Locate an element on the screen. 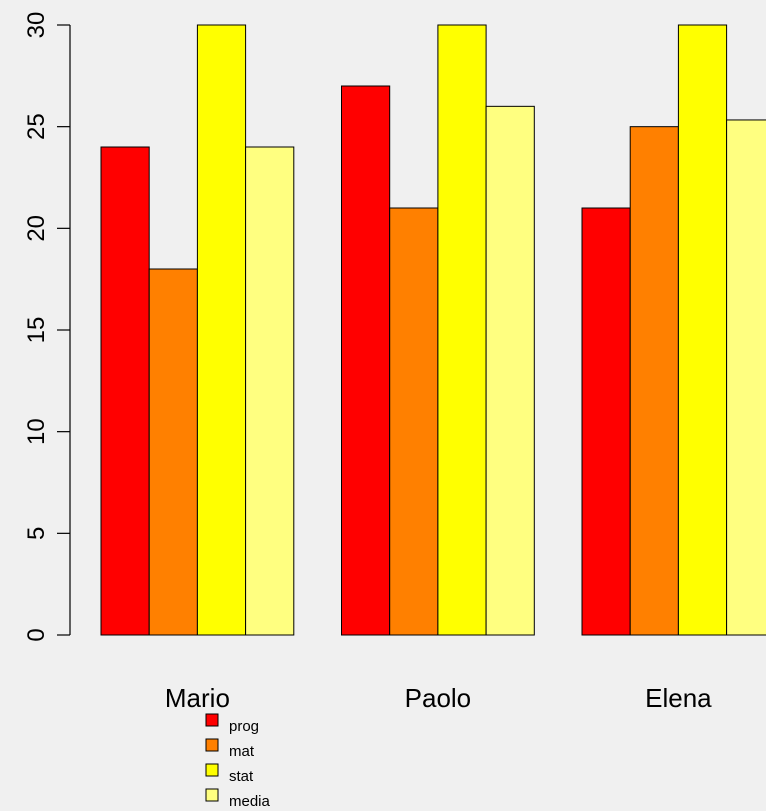  y-axis: 0 5 10 15 20 25 30 is located at coordinates (47, 327).